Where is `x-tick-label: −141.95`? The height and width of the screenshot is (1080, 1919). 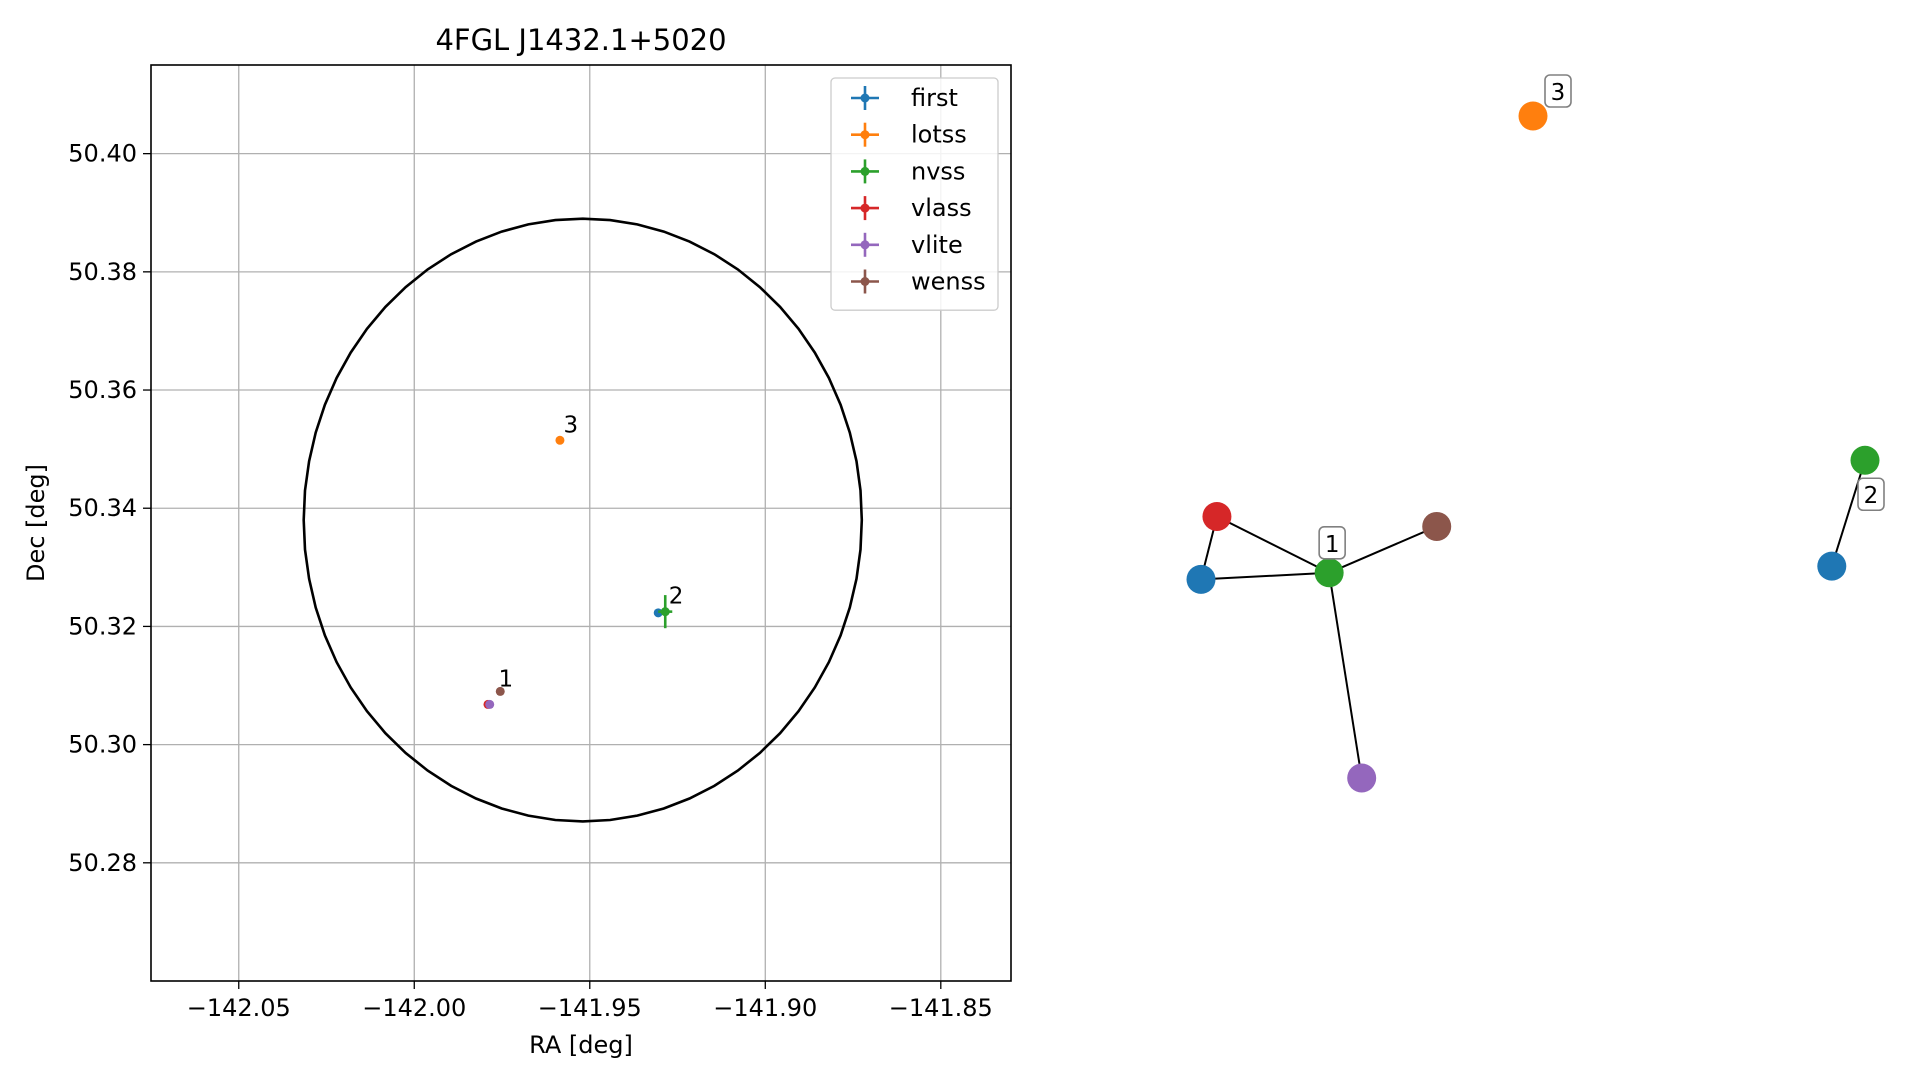
x-tick-label: −141.95 is located at coordinates (590, 1008).